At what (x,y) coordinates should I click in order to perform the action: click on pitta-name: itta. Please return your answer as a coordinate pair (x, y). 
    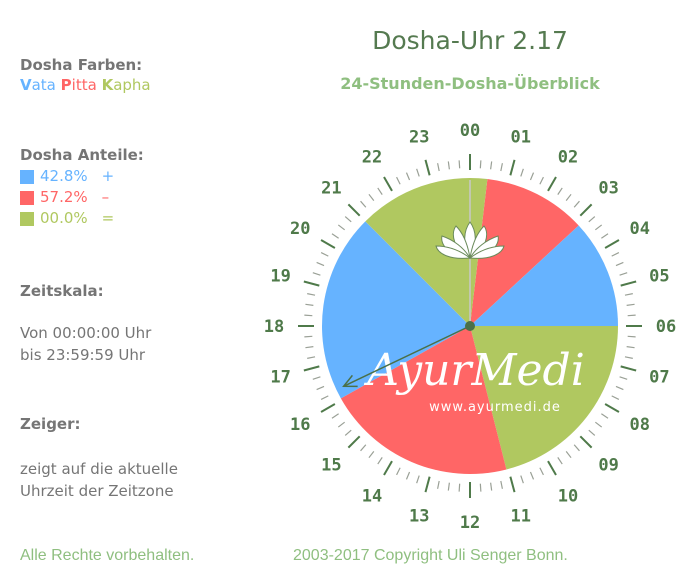
    Looking at the image, I should click on (84, 85).